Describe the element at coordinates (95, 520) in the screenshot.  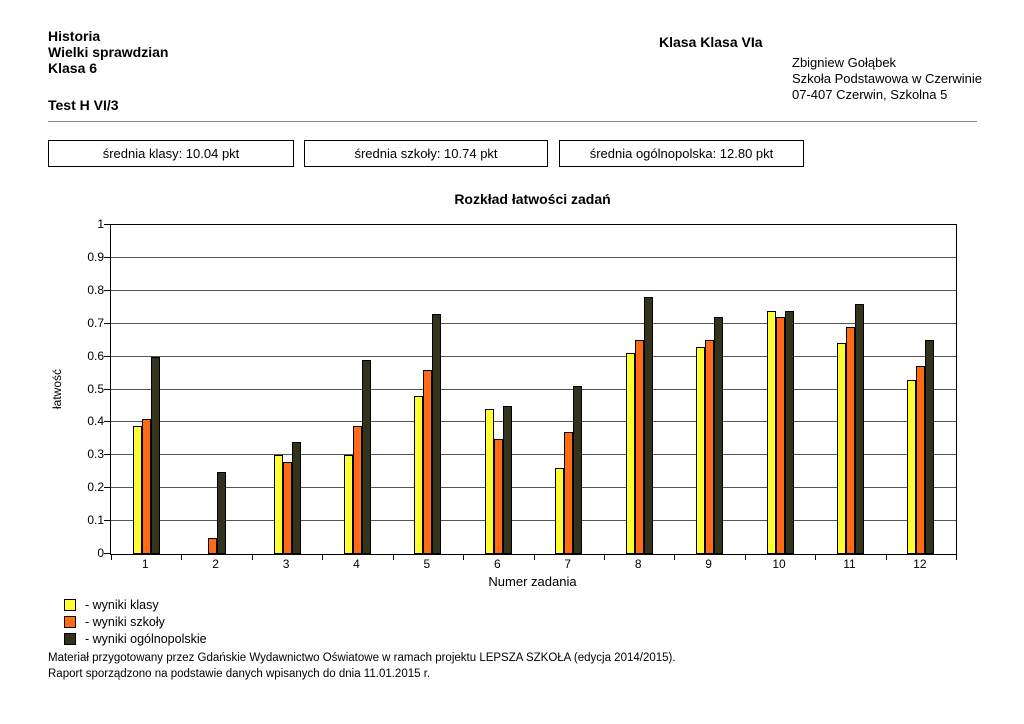
I see `y-tick-label: 0.1` at that location.